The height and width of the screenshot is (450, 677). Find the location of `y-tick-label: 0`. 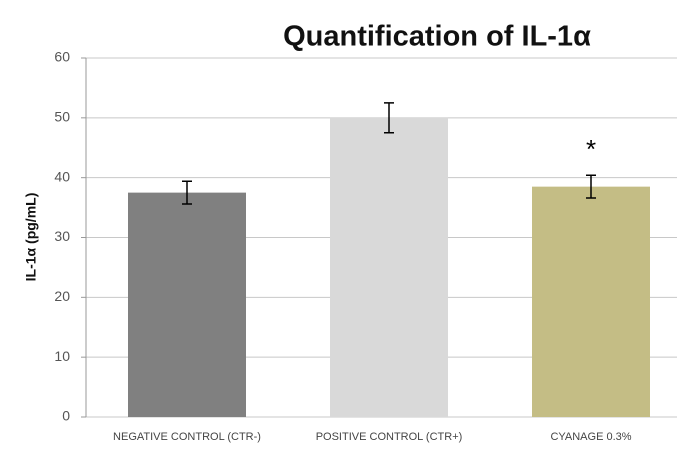

y-tick-label: 0 is located at coordinates (66, 416).